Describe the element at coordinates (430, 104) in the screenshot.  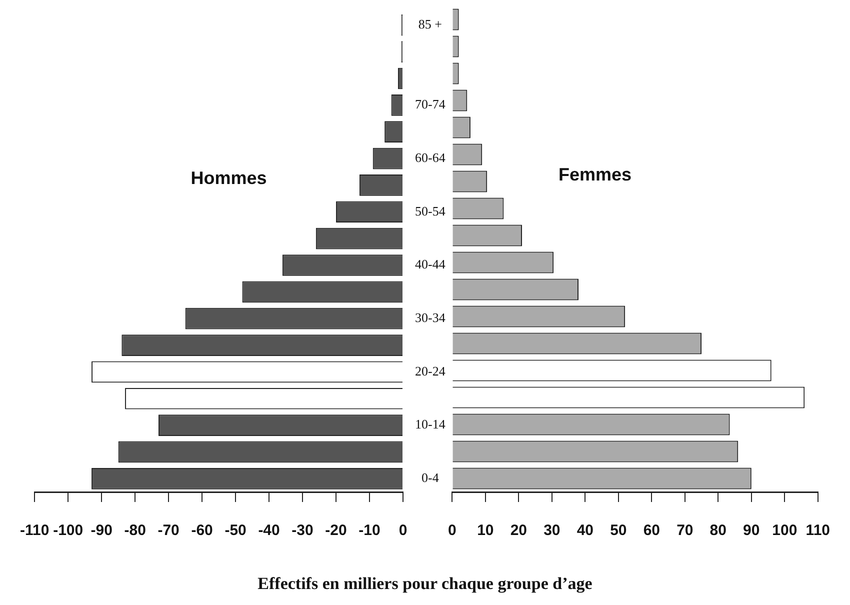
I see `y-tick-label: 70-74` at that location.